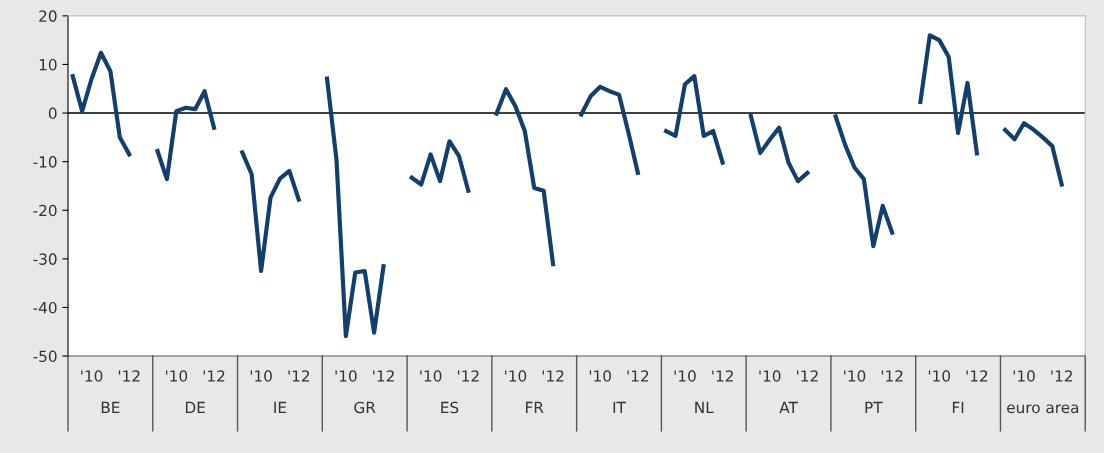 Image resolution: width=1104 pixels, height=453 pixels. I want to click on text: GR, so click(365, 407).